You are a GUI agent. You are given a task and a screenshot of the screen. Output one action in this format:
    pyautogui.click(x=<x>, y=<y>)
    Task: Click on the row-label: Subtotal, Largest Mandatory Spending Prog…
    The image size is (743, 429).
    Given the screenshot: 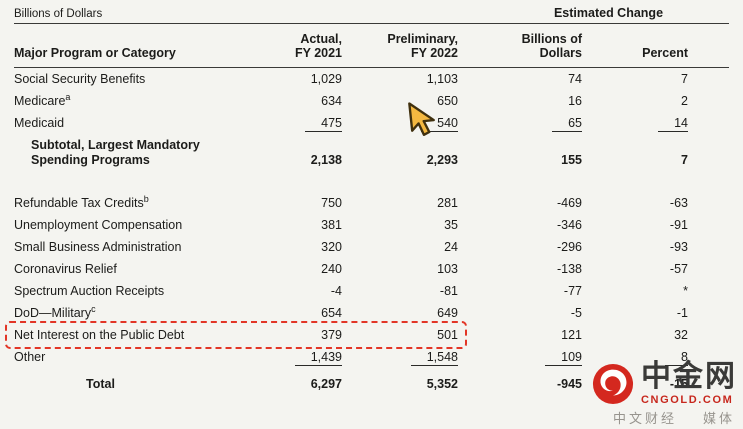 What is the action you would take?
    pyautogui.click(x=115, y=152)
    